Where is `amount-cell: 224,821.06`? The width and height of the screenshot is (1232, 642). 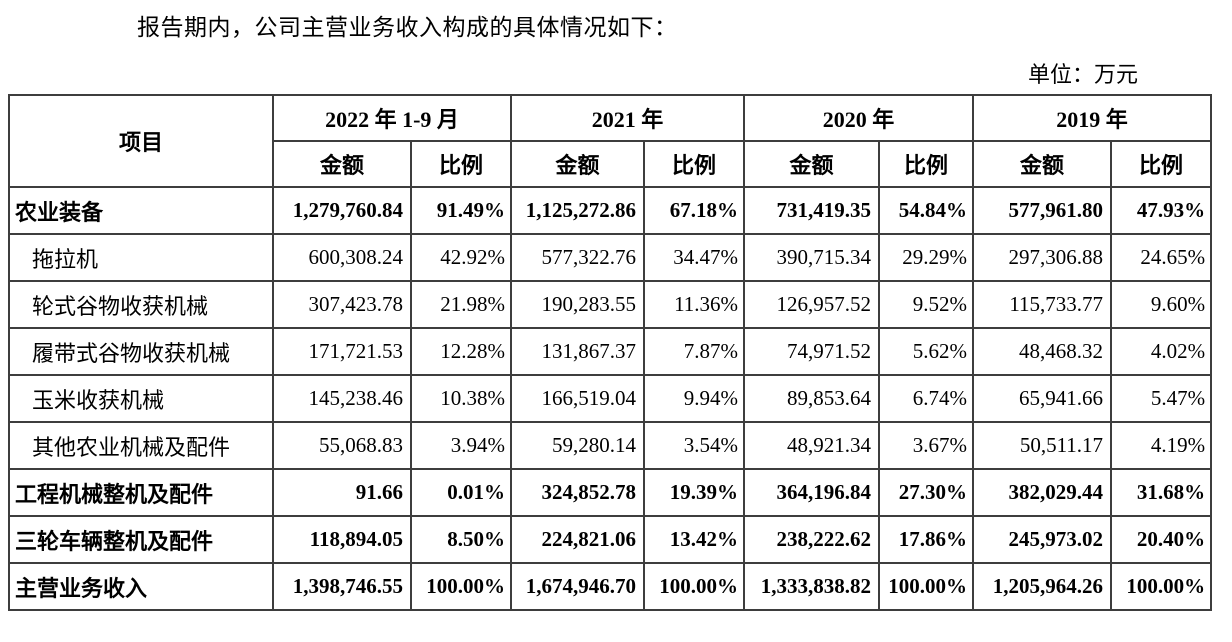 amount-cell: 224,821.06 is located at coordinates (578, 539).